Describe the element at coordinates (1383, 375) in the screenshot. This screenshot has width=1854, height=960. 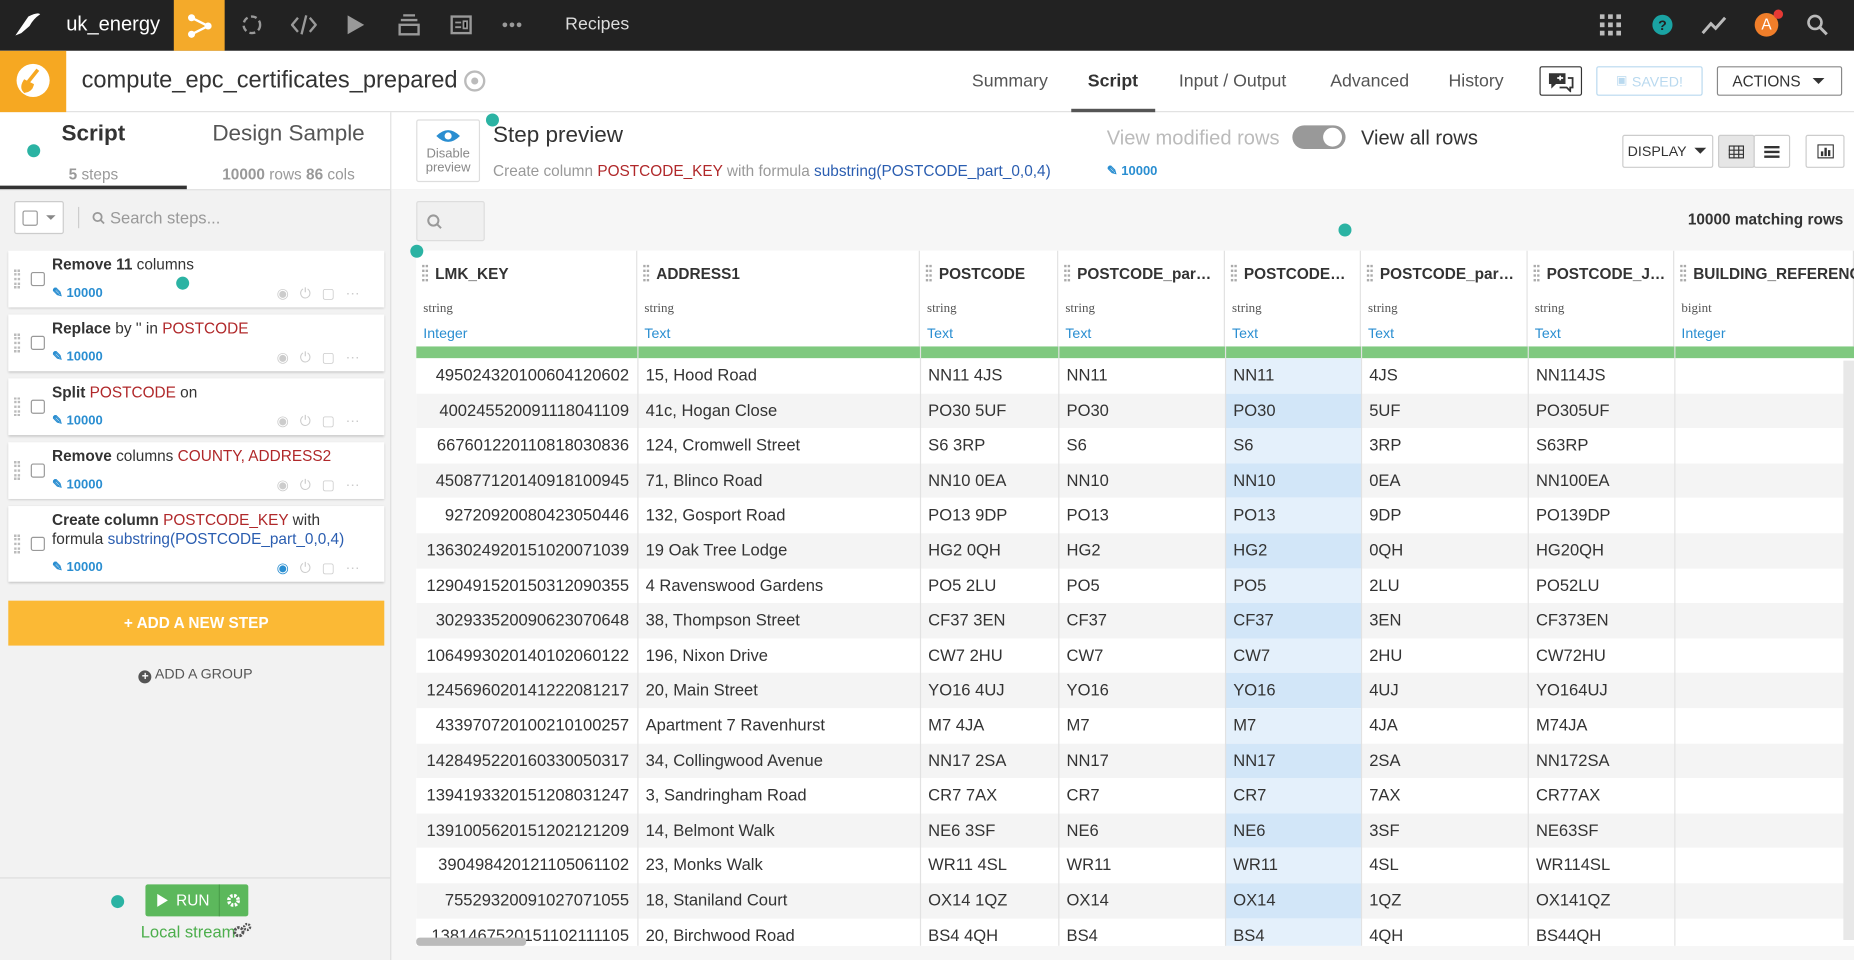
I see `cell: 4JS` at that location.